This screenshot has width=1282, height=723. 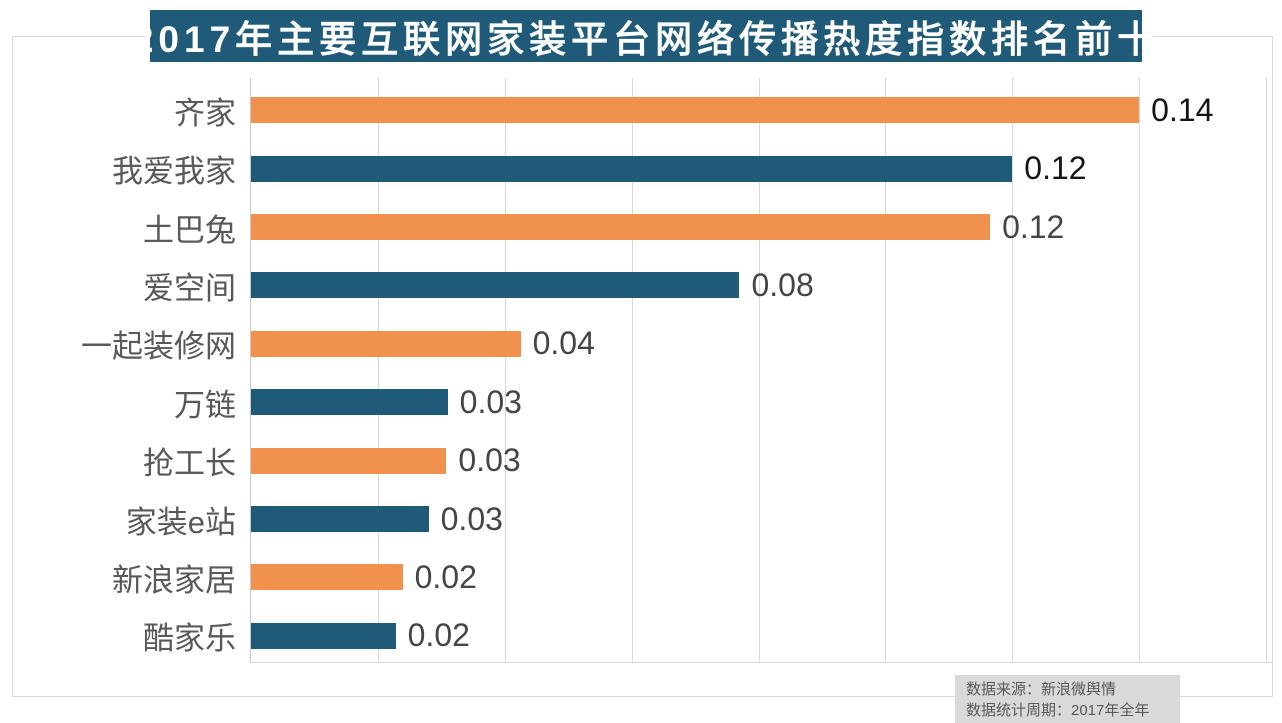 I want to click on chart-title: 2017年主要互联网家装平台网络传播热度指数排名前十, so click(x=643, y=36).